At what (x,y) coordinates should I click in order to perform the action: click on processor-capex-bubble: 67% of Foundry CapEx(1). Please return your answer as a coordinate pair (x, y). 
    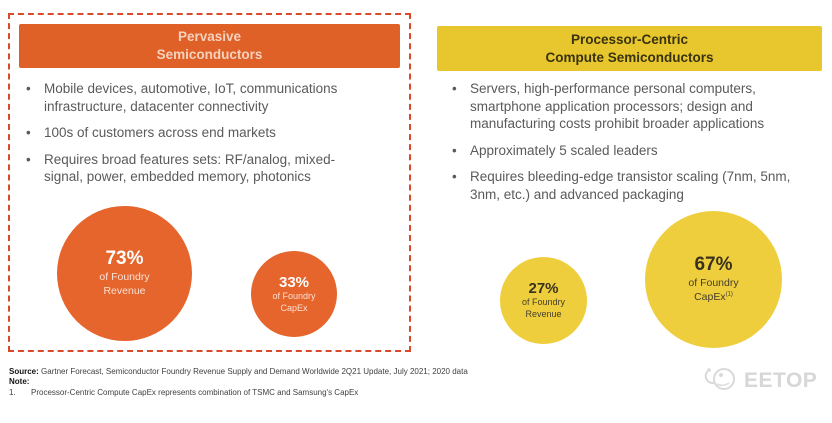
    Looking at the image, I should click on (713, 279).